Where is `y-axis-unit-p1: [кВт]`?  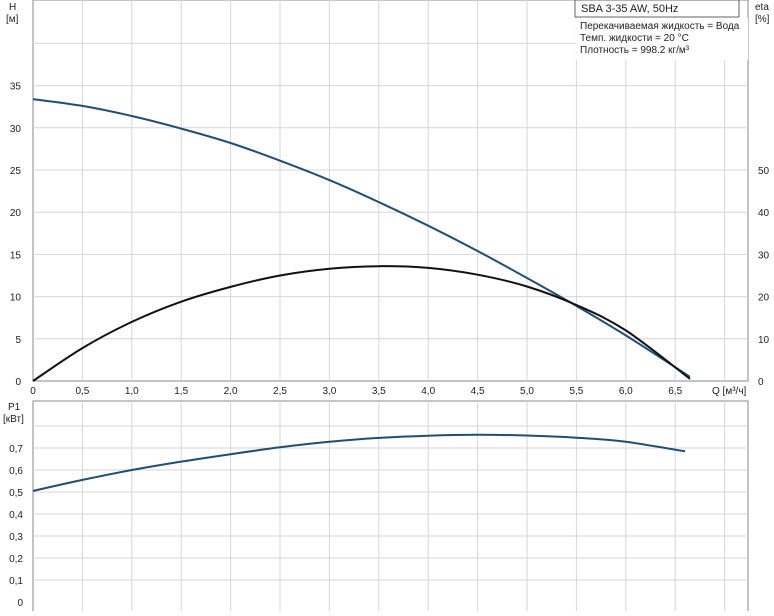 y-axis-unit-p1: [кВт] is located at coordinates (13, 419).